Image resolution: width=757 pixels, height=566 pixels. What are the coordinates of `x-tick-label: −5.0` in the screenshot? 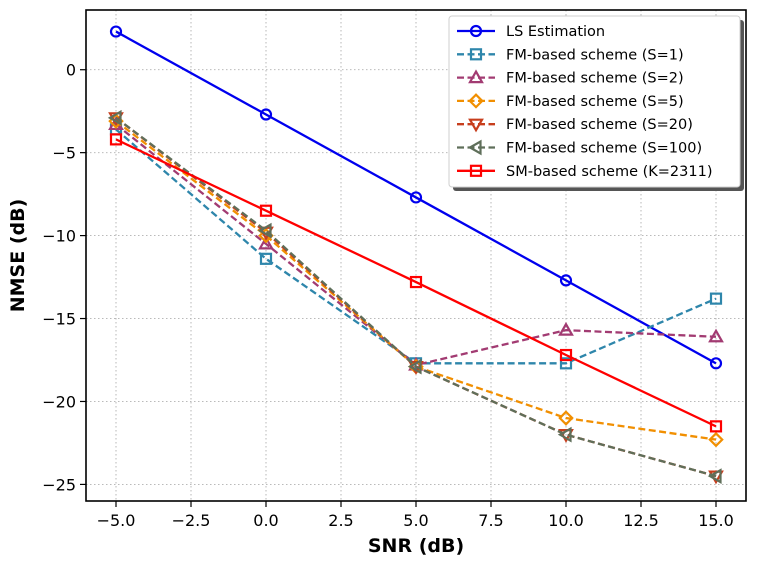 It's located at (116, 520).